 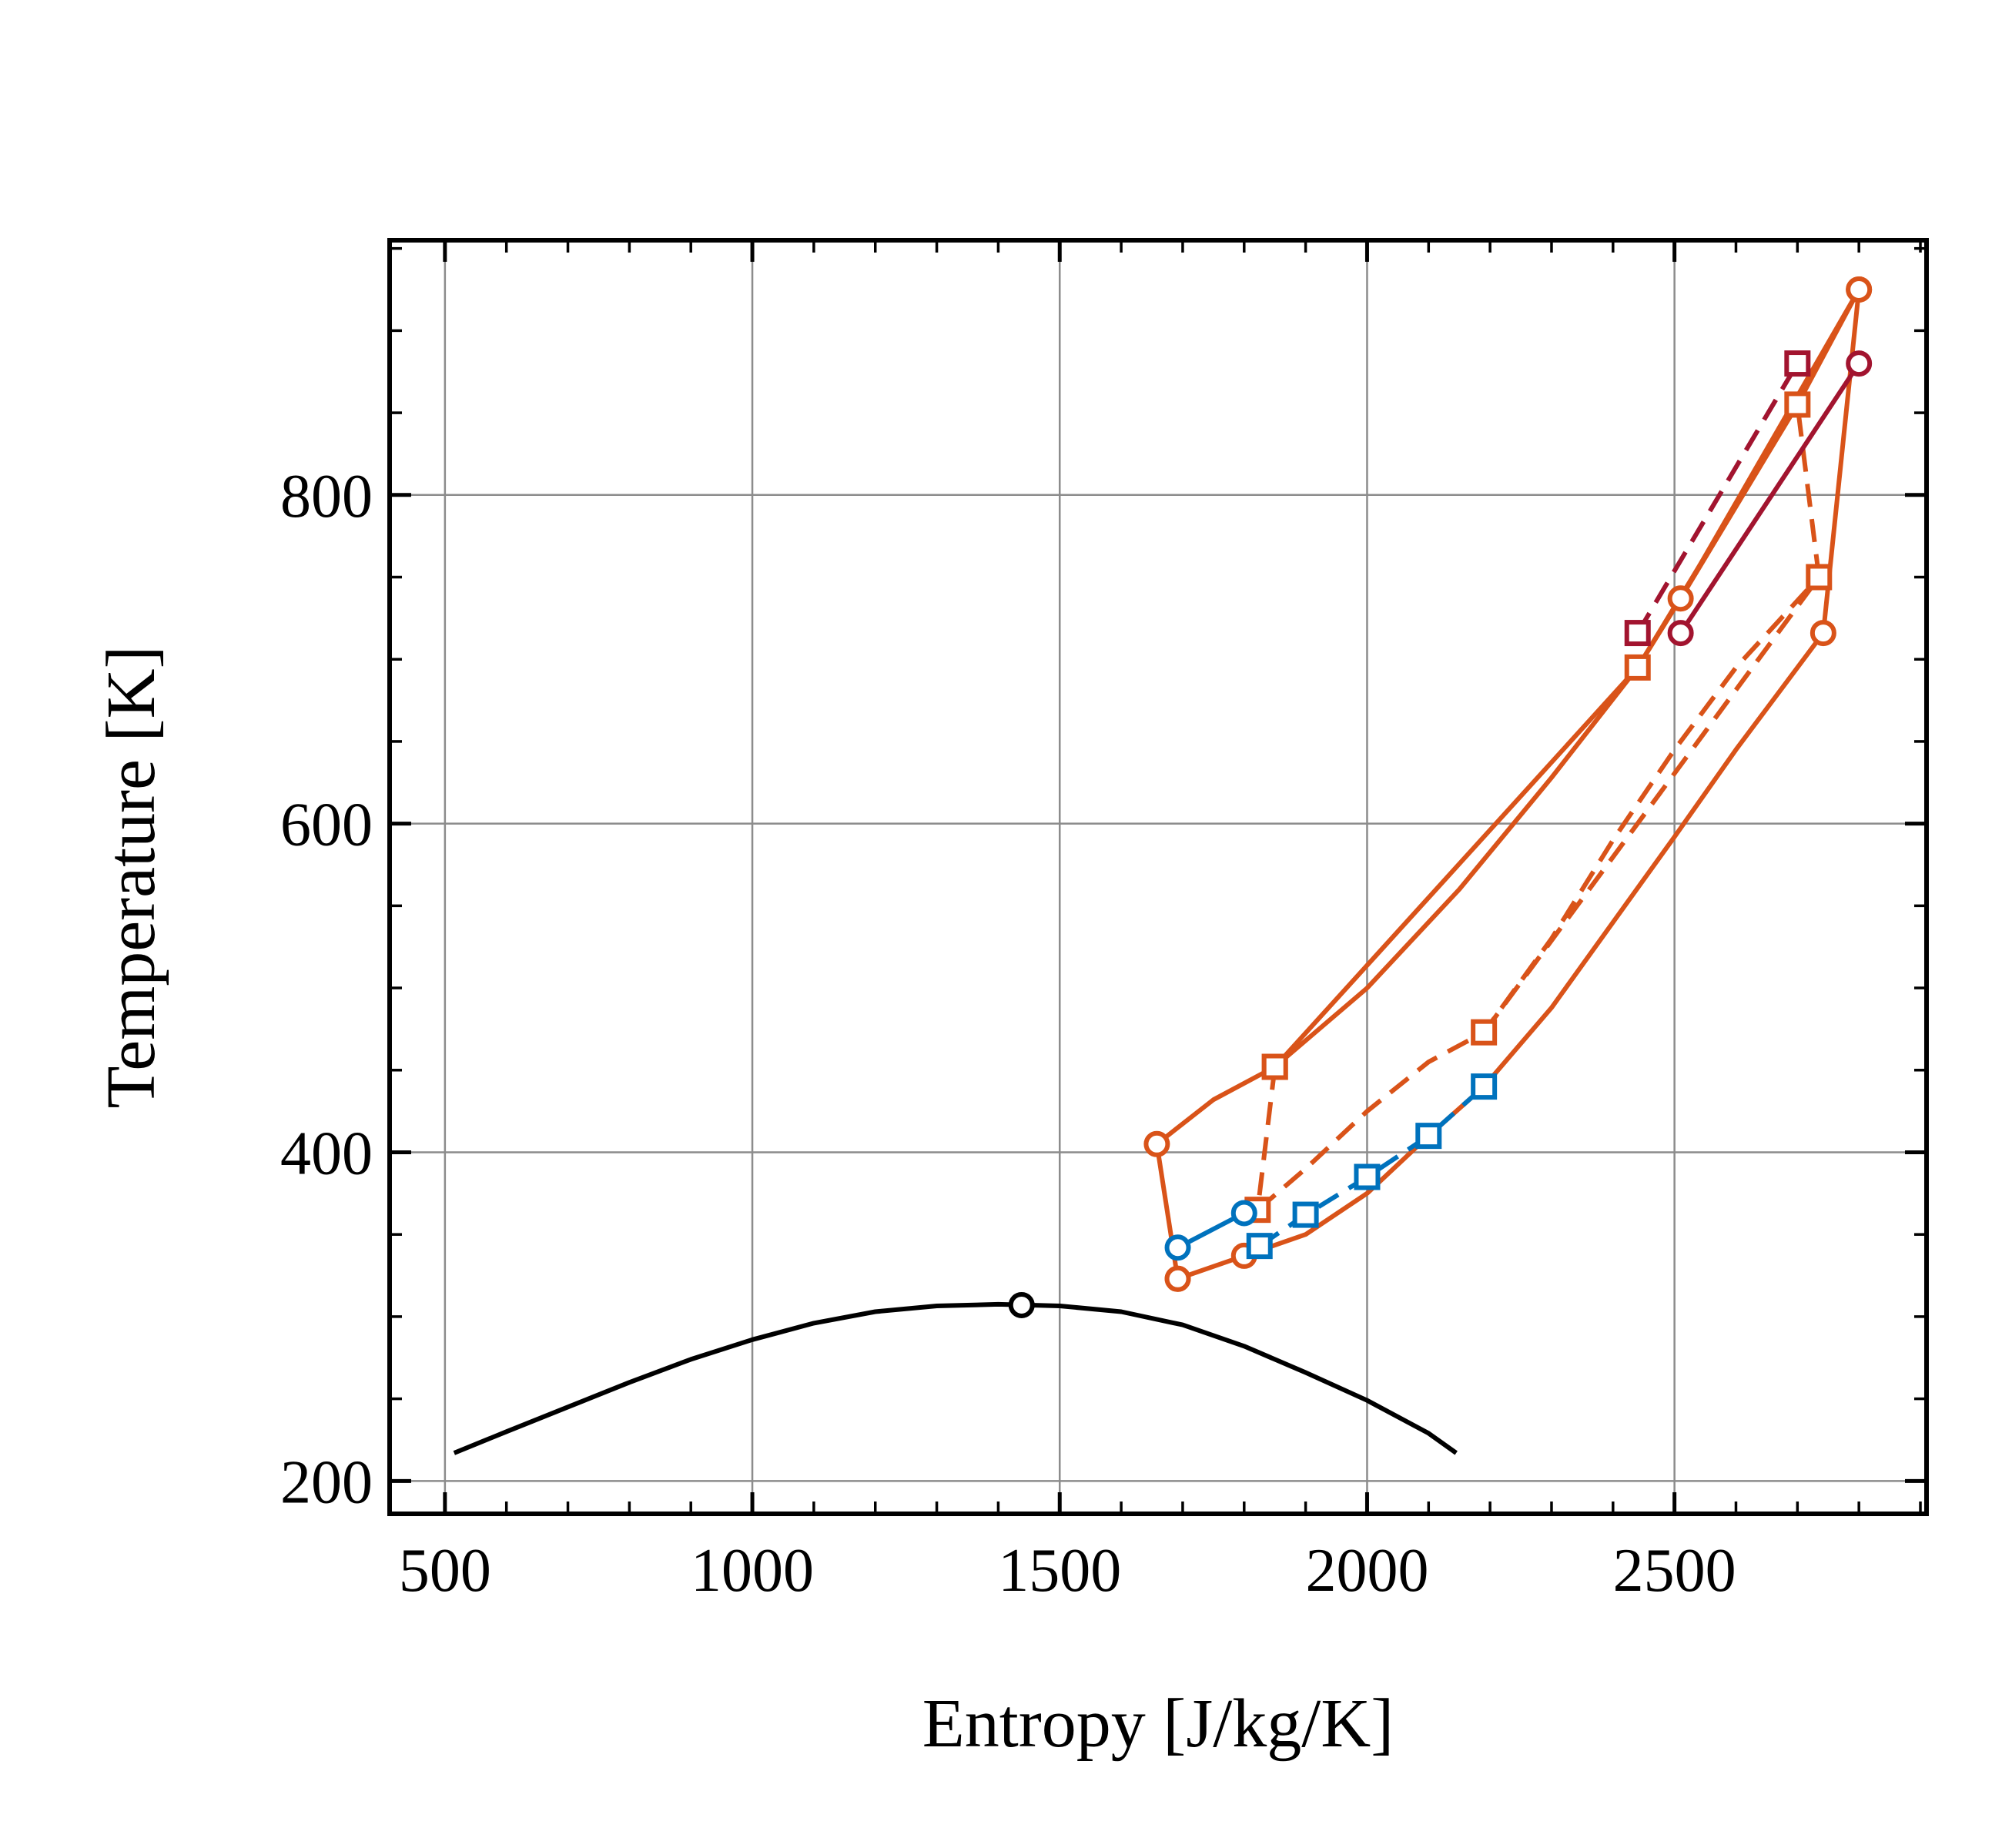 I want to click on x-tick-label: 2500, so click(x=1674, y=1571).